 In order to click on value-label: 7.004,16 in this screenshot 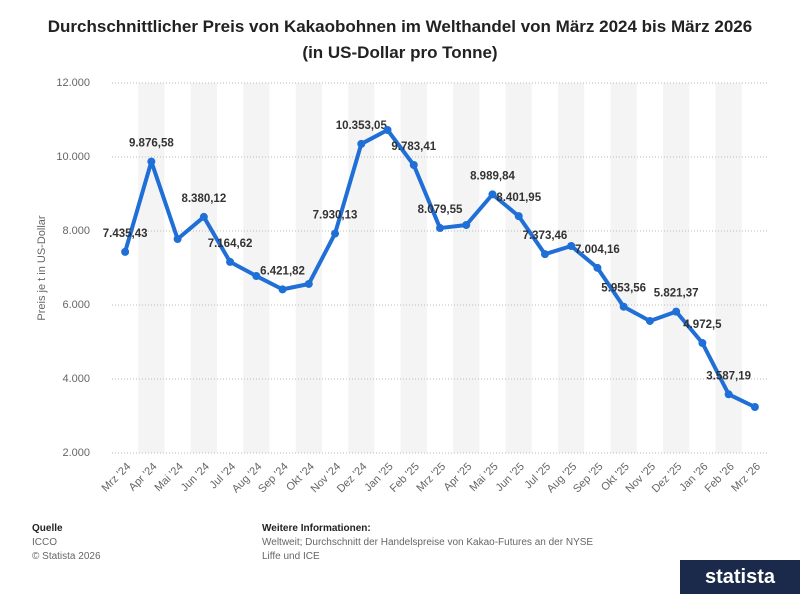, I will do `click(597, 250)`.